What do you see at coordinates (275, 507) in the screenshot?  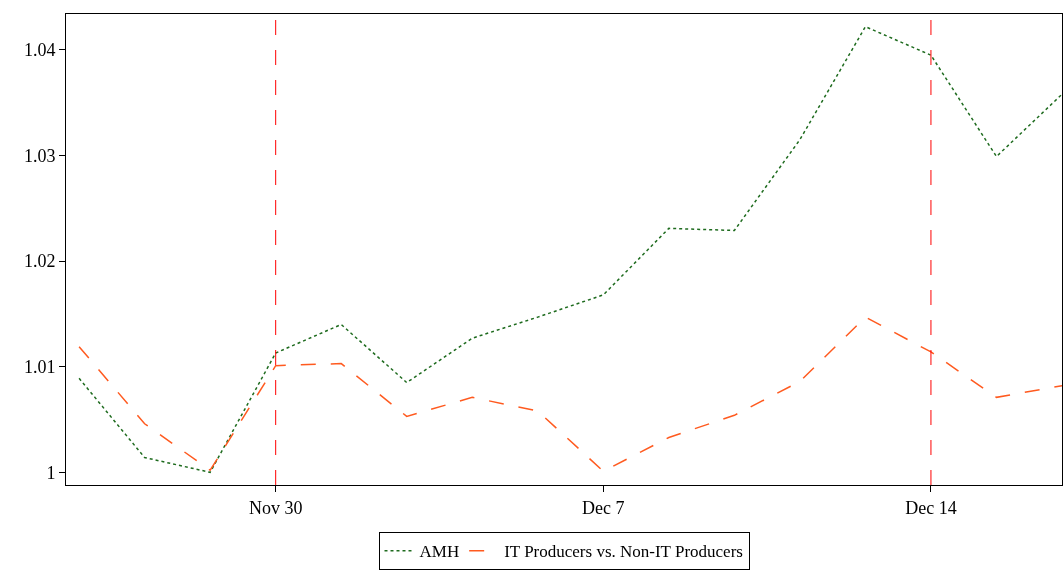 I see `x-tick-label: Nov 30` at bounding box center [275, 507].